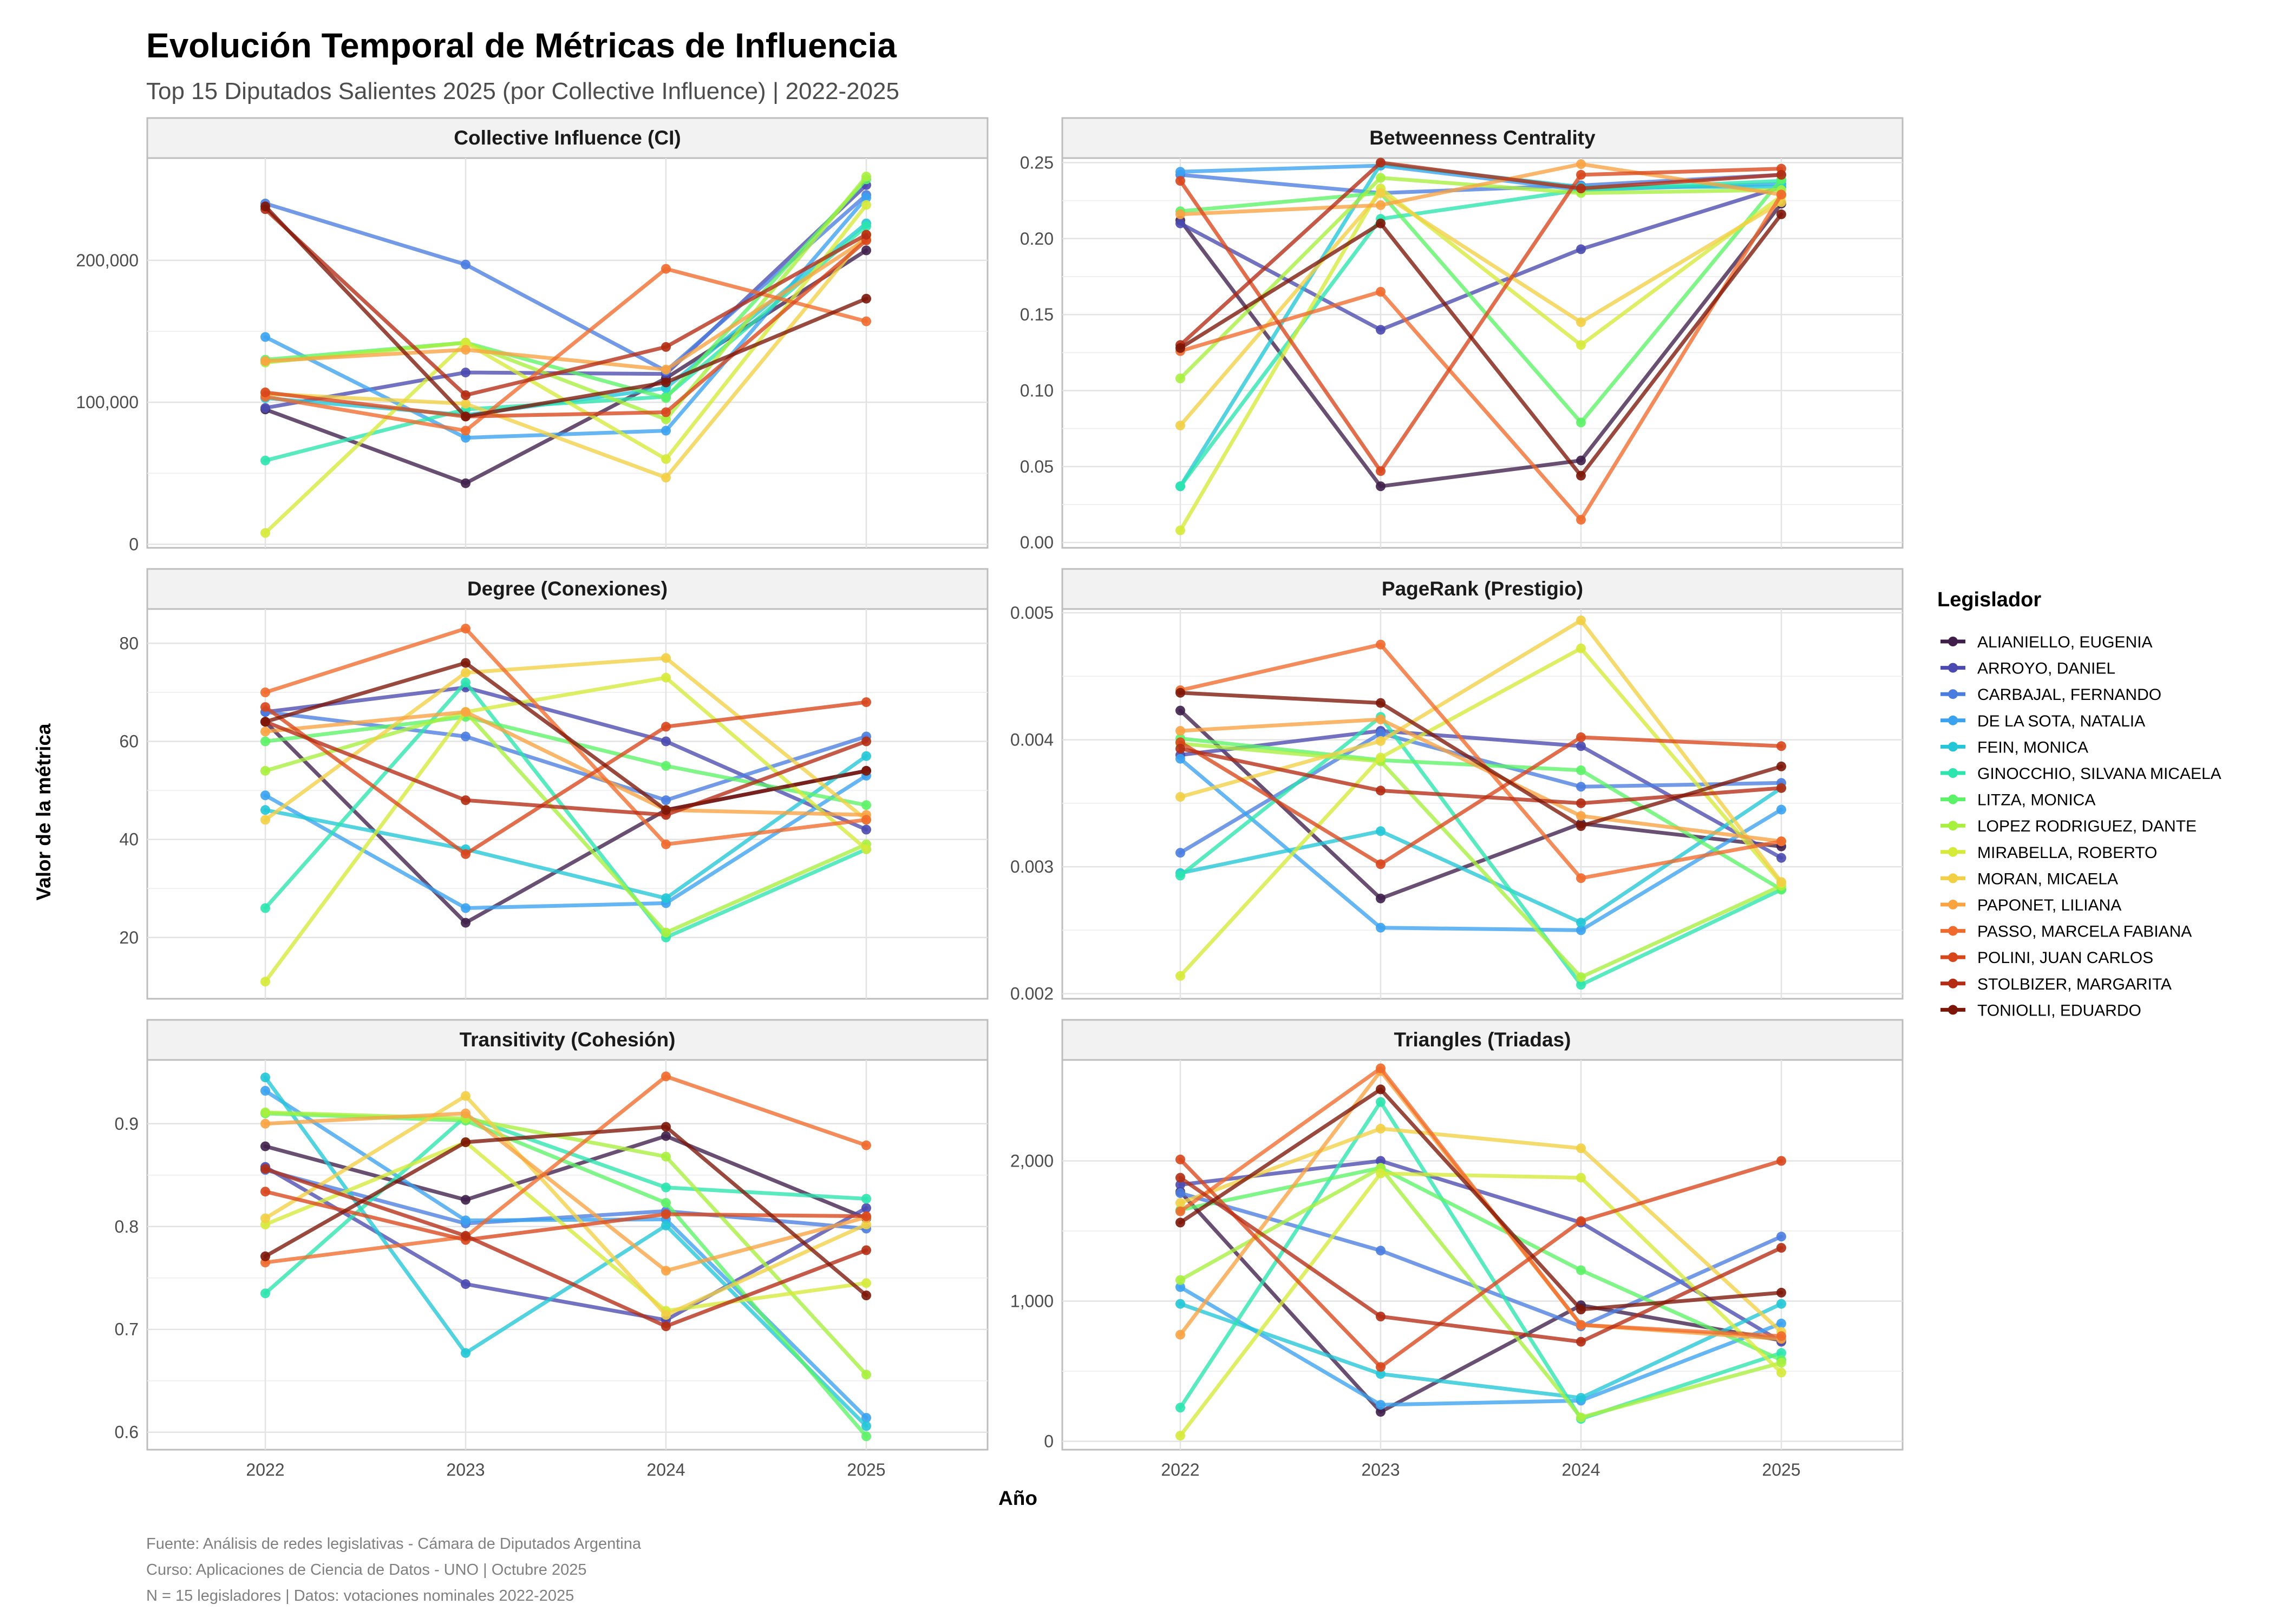 Image resolution: width=2274 pixels, height=1624 pixels. Describe the element at coordinates (1037, 466) in the screenshot. I see `y-tick-label: 0.05` at that location.